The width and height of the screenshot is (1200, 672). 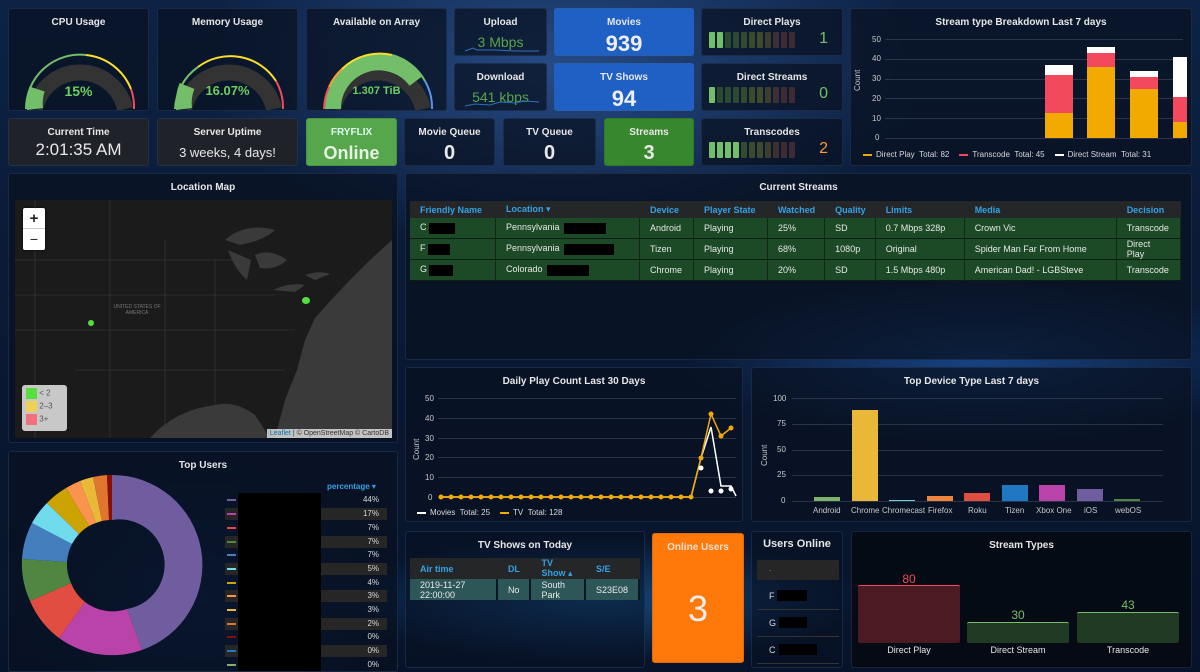 What do you see at coordinates (227, 132) in the screenshot?
I see `panel-title: Server Uptime` at bounding box center [227, 132].